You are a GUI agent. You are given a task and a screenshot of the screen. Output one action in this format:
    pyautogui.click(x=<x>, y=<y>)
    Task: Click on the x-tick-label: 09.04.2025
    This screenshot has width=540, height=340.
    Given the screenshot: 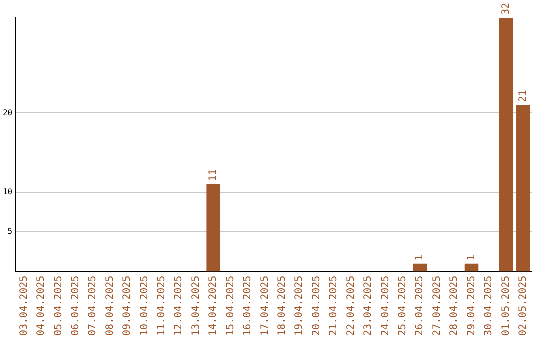 What is the action you would take?
    pyautogui.click(x=128, y=306)
    